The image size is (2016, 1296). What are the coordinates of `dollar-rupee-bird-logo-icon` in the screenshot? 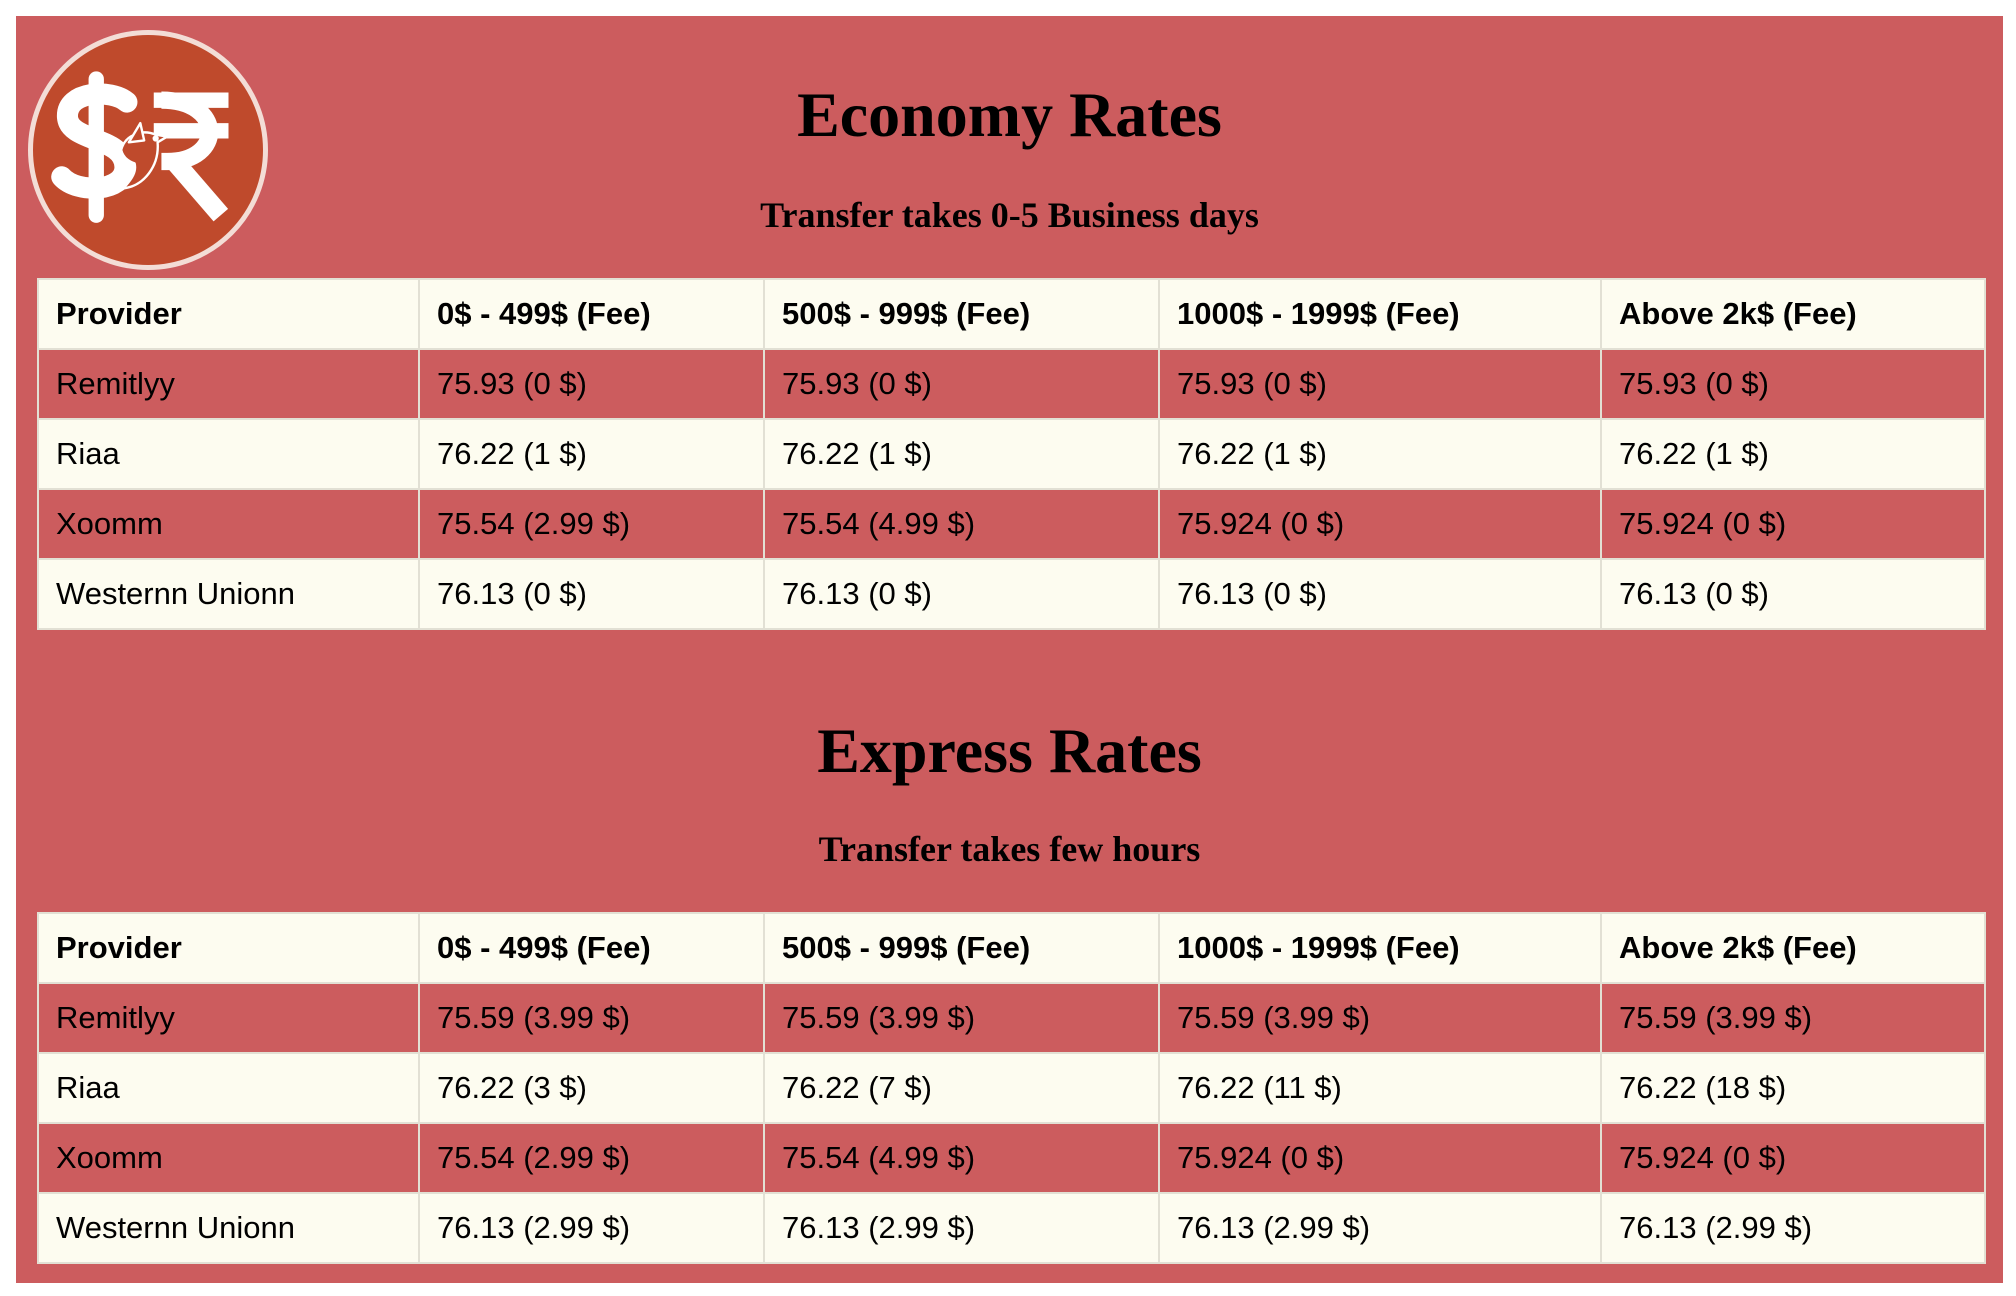 It's located at (148, 150).